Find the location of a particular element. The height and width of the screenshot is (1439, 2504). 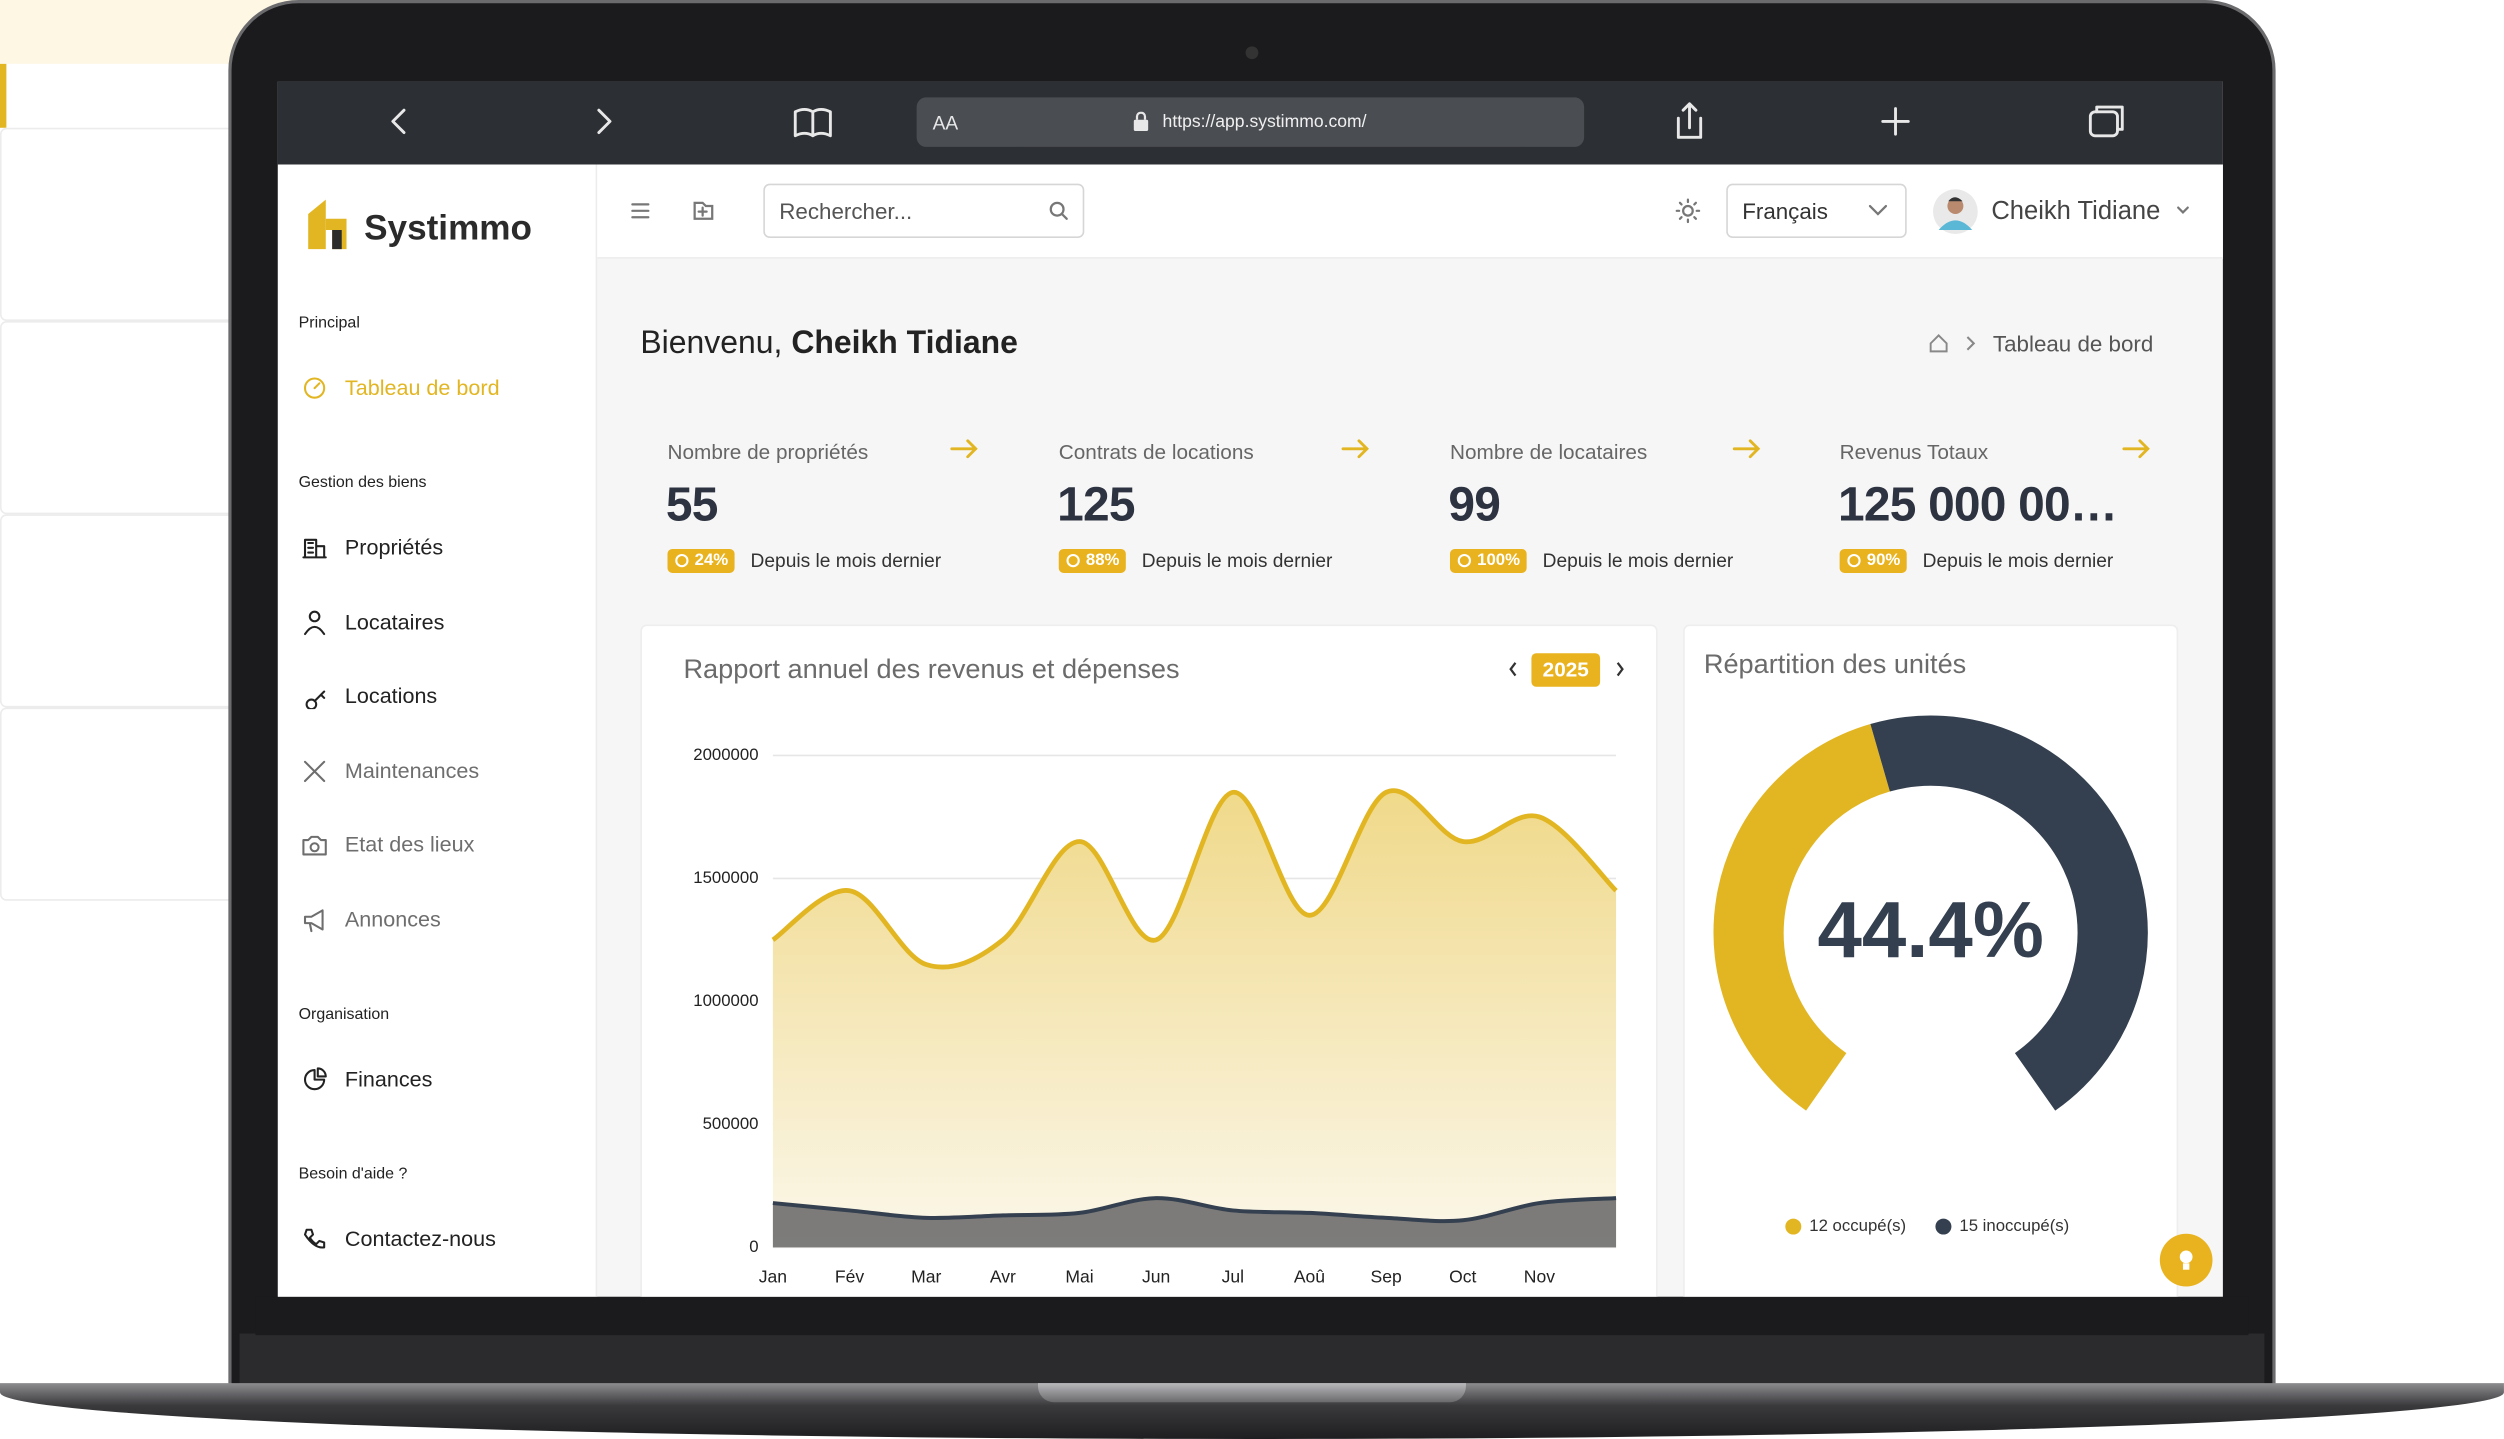

menu-item: Annonces is located at coordinates (392, 919).